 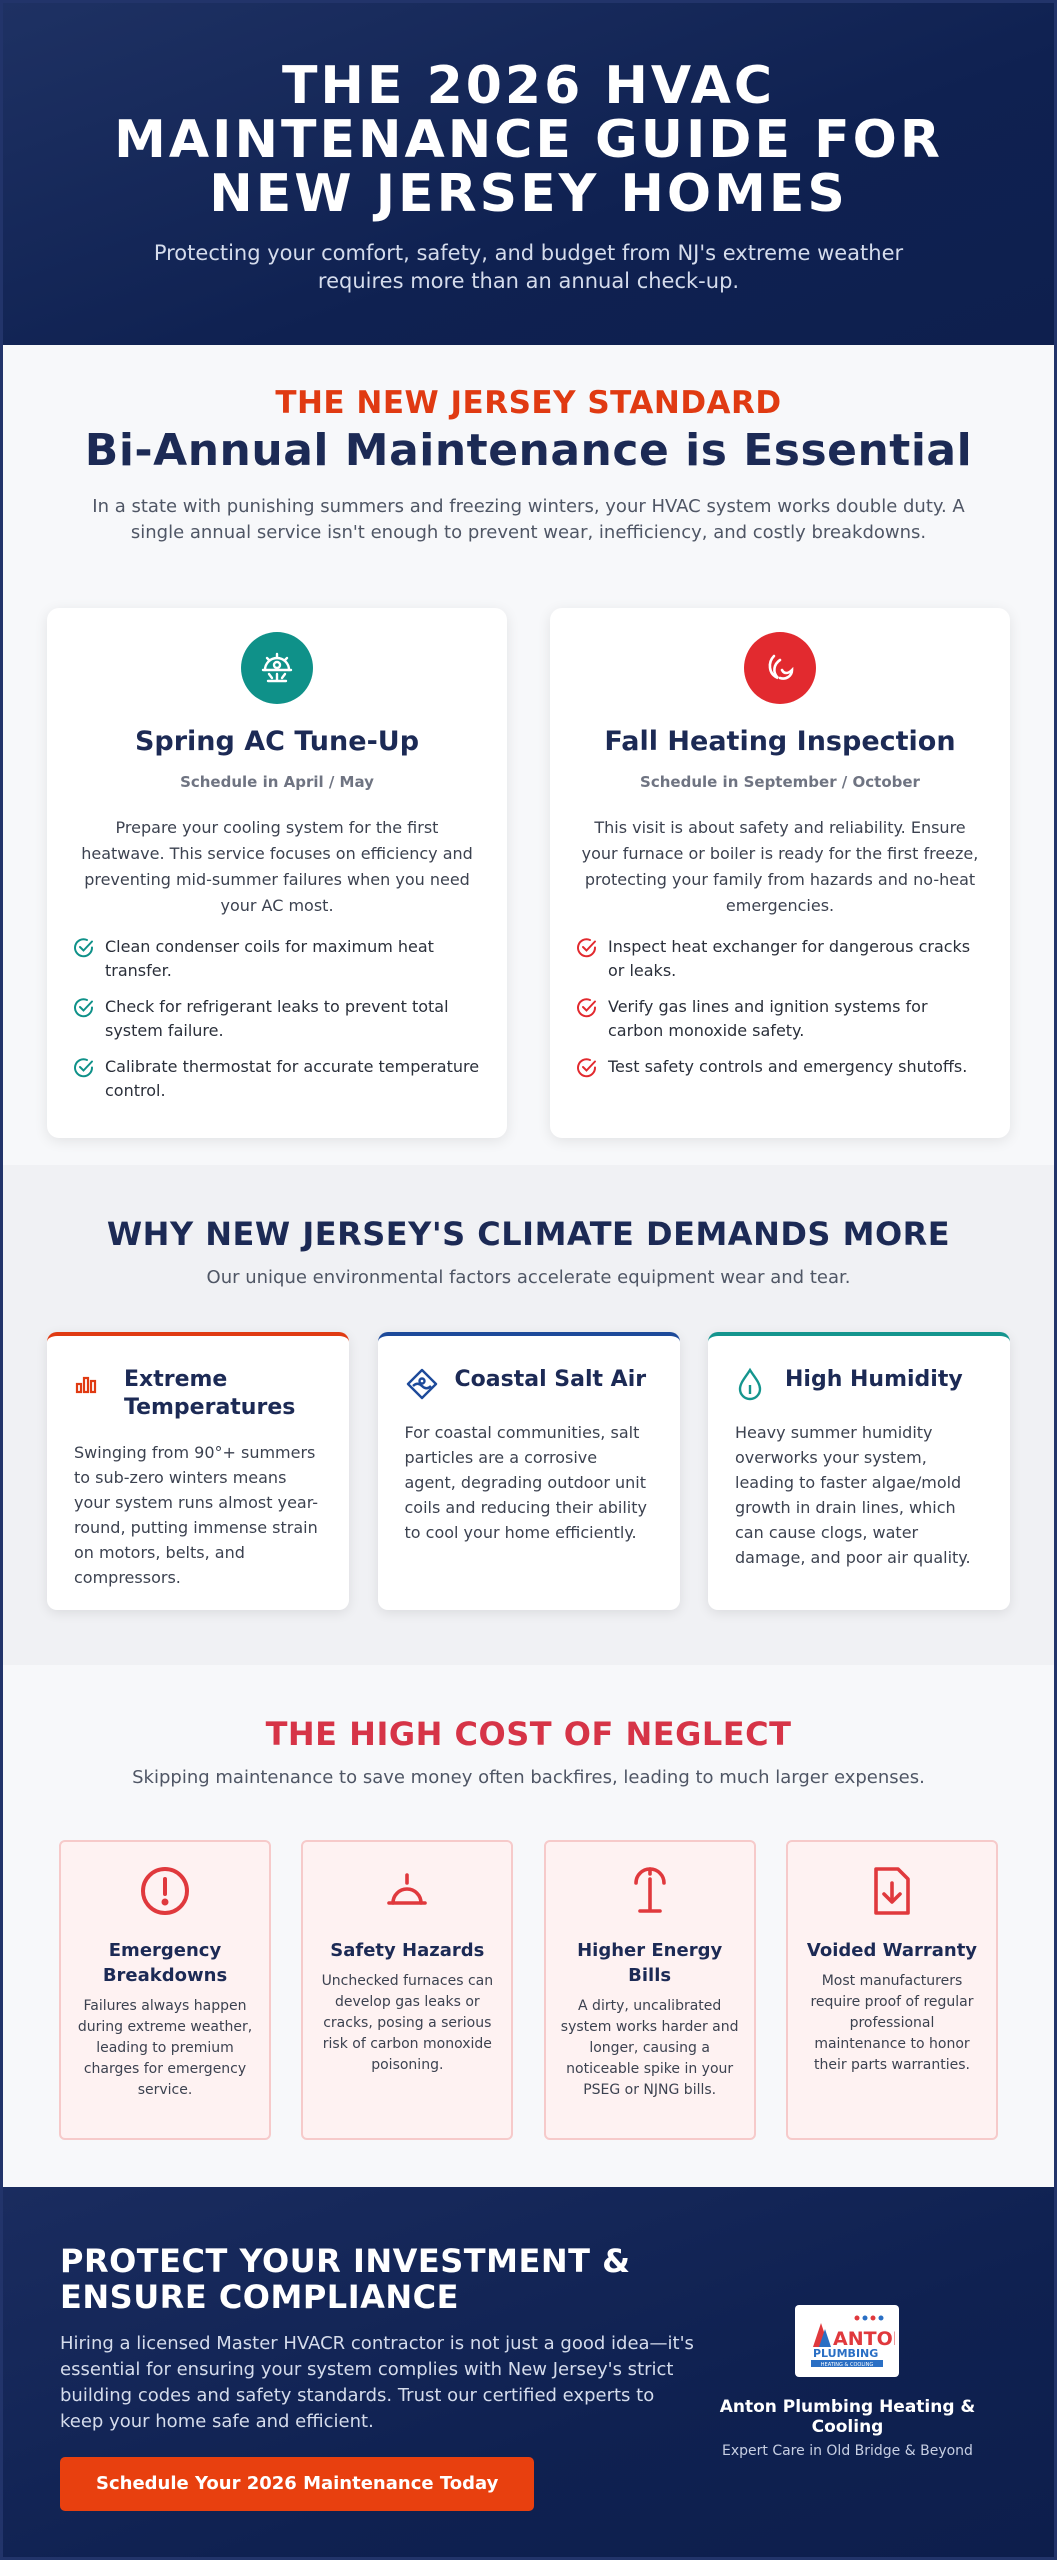 I want to click on fall-schedule: Schedule in September / October, so click(x=780, y=782).